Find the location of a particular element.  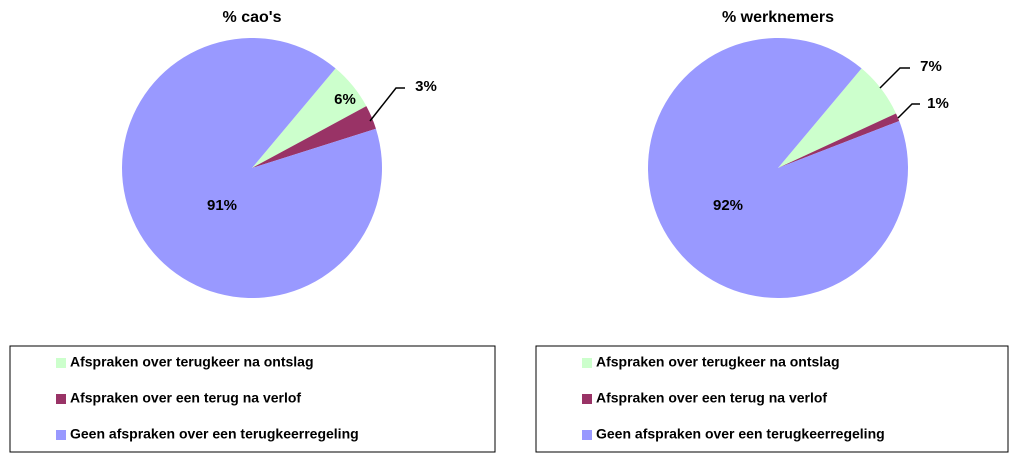

data-label: 6% is located at coordinates (345, 99).